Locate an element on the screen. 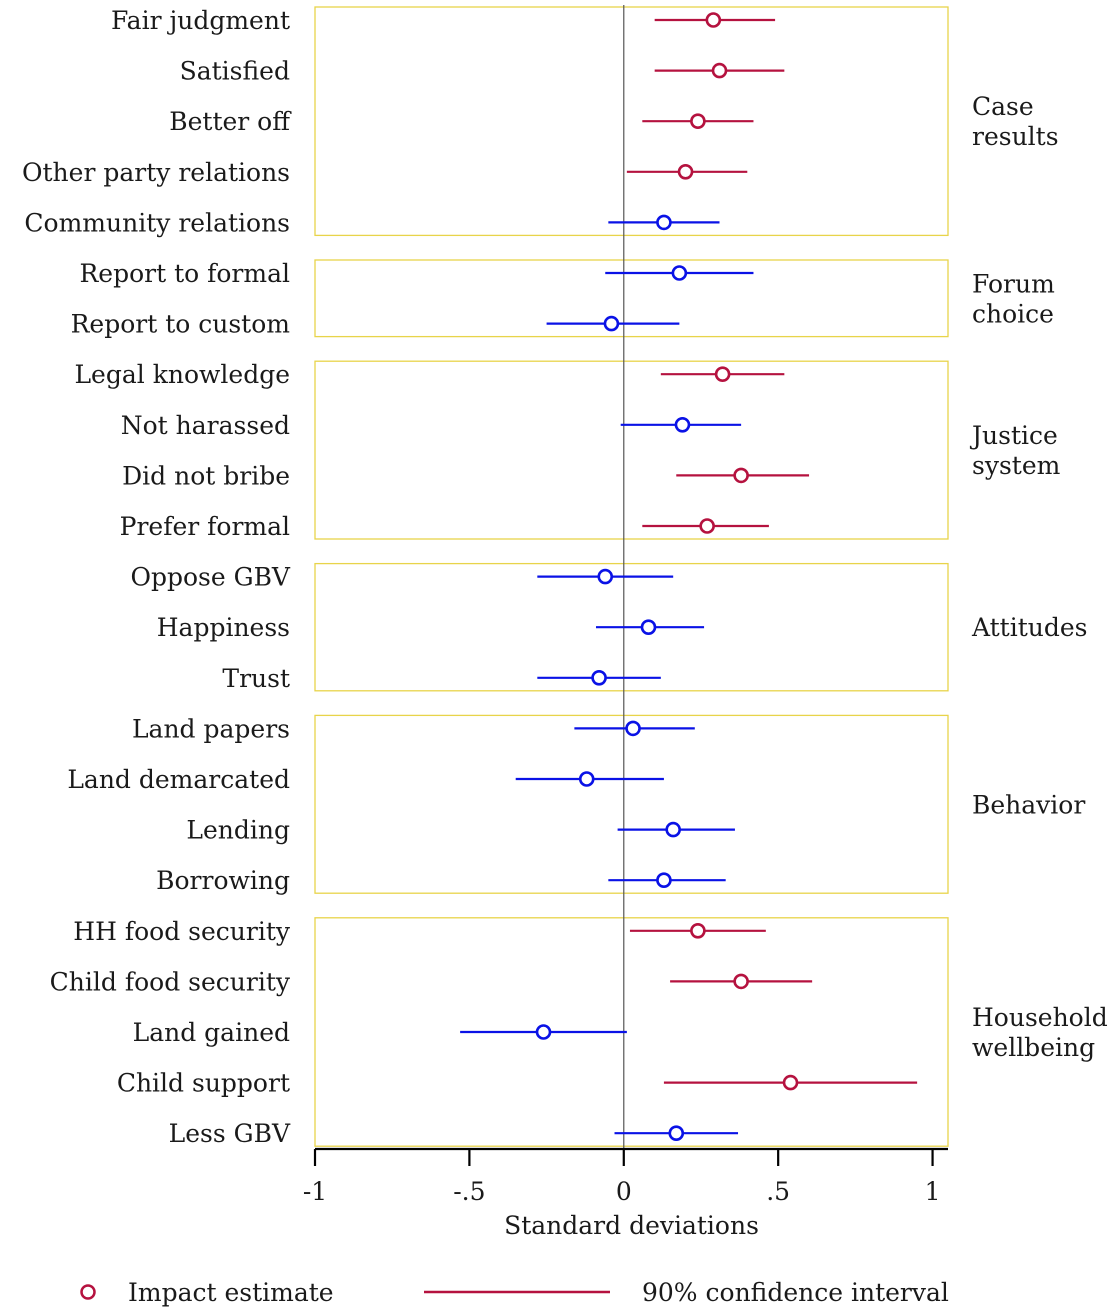  row-label: Land demarcated is located at coordinates (178, 779).